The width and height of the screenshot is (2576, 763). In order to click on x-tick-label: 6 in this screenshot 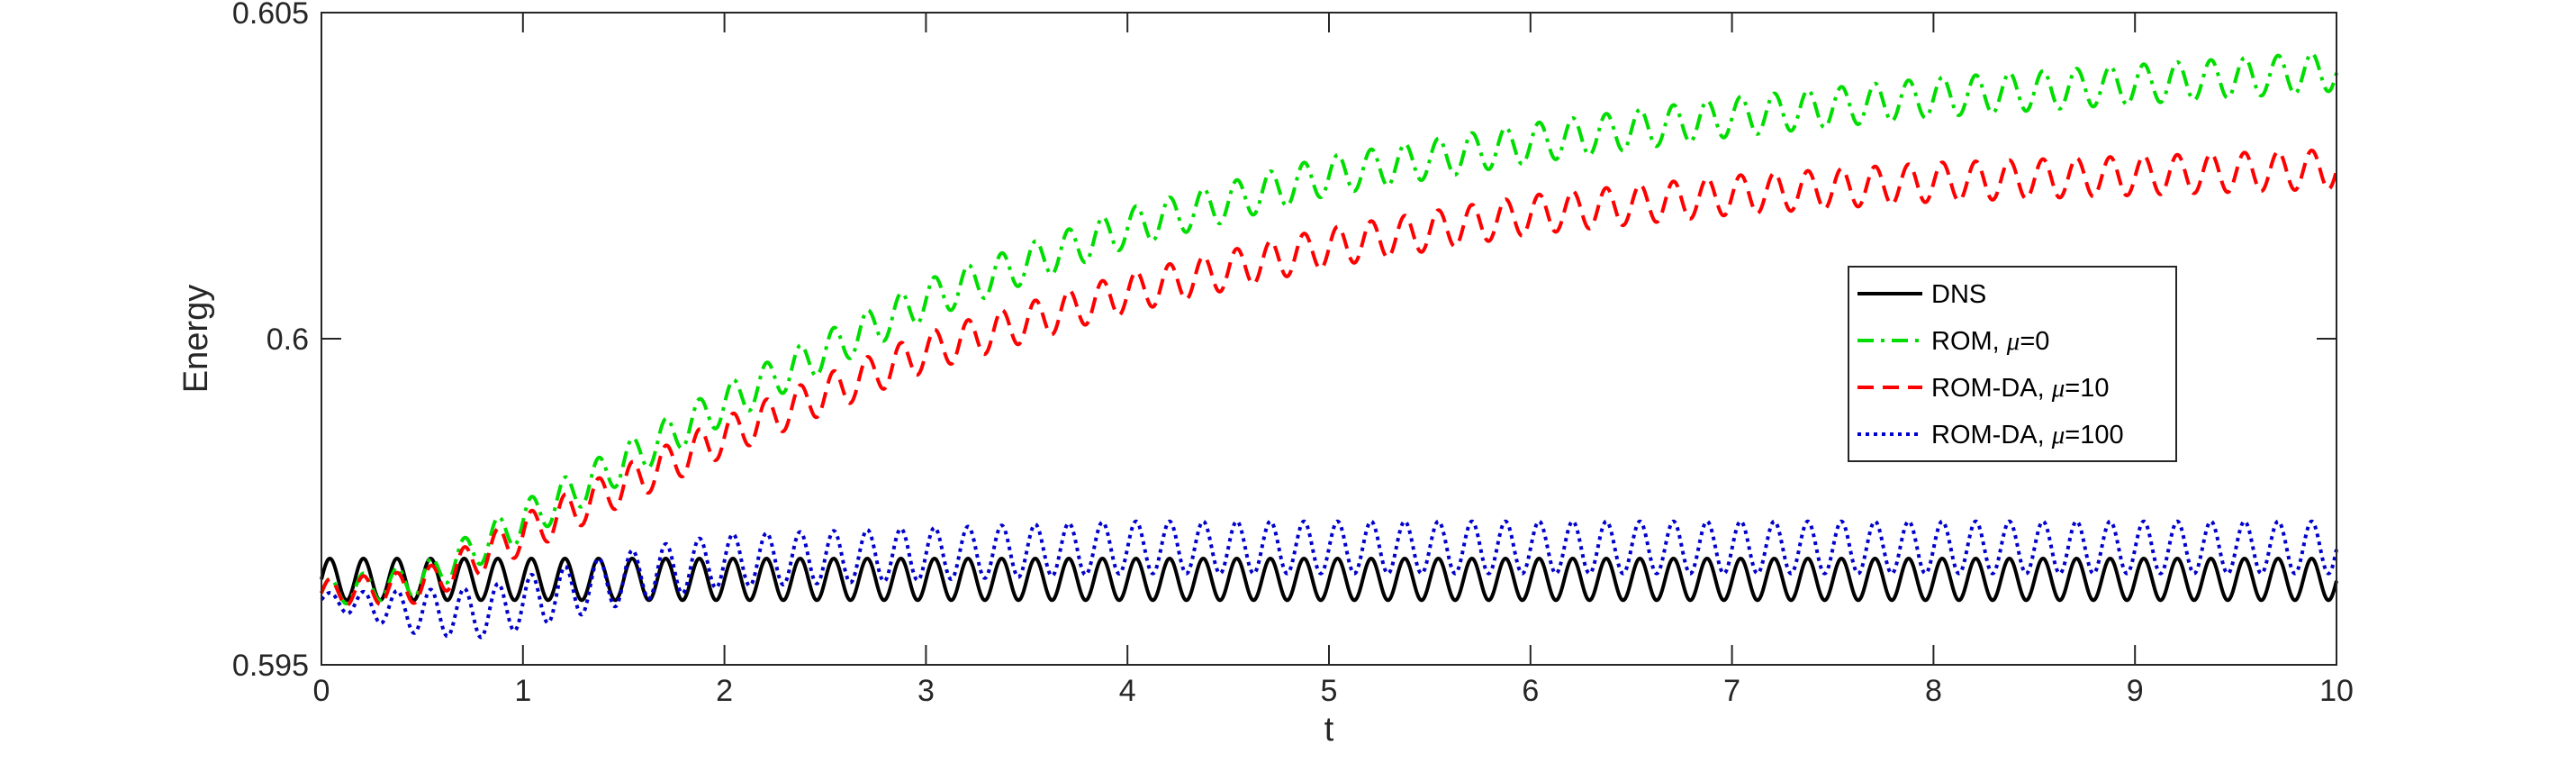, I will do `click(1530, 691)`.